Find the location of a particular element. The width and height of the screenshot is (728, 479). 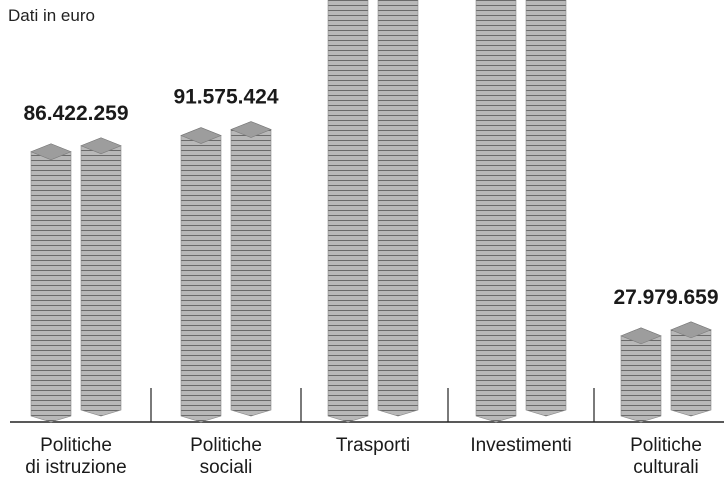

category-label-0: Politiche di istruzione is located at coordinates (75, 456).